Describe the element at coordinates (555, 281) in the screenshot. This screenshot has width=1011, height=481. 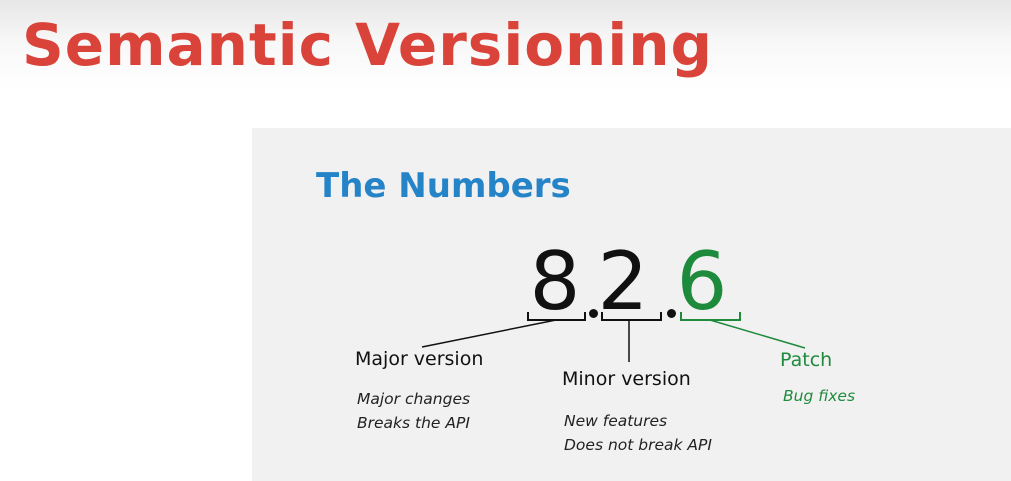
I see `major-number: 8` at that location.